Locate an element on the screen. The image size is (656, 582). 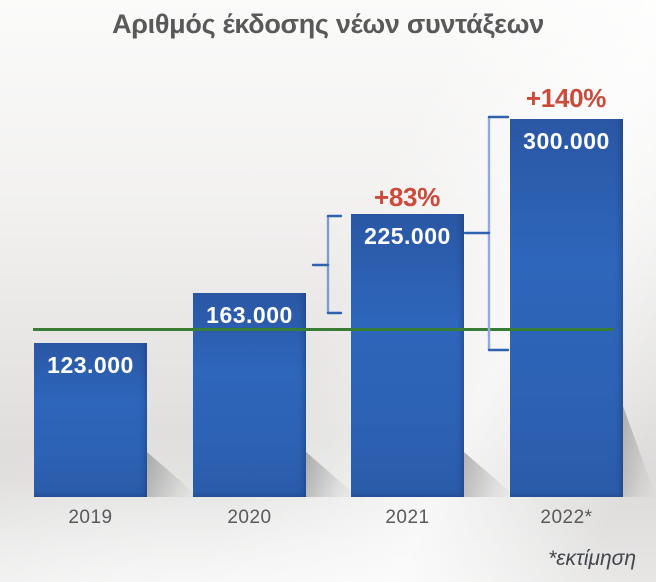
bar-2020: 163.000 is located at coordinates (249, 395).